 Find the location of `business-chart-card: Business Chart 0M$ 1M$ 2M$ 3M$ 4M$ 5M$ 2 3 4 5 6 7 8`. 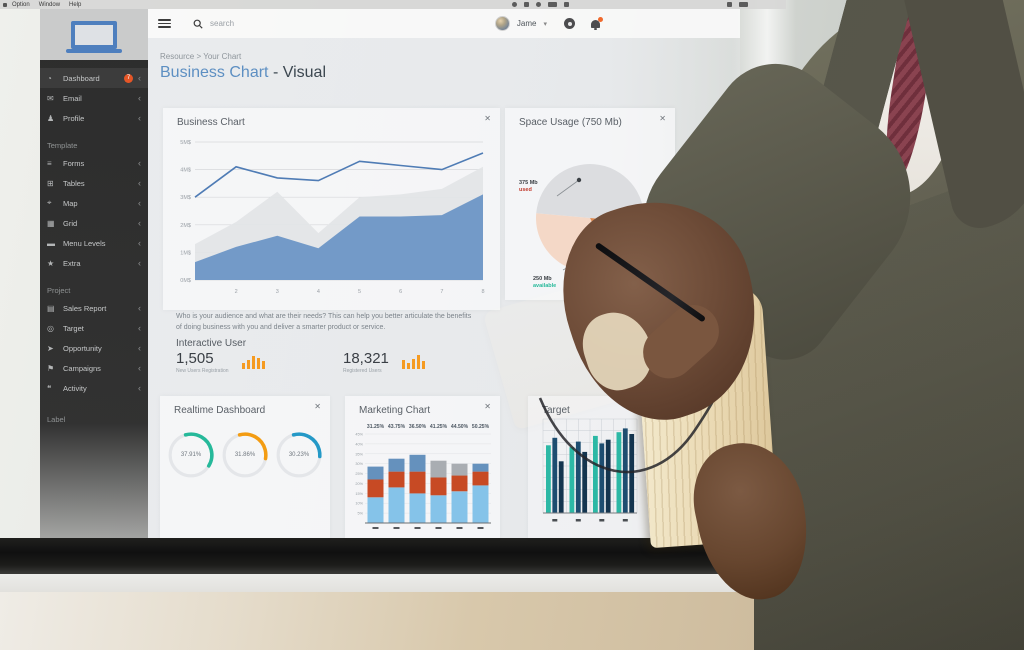

business-chart-card: Business Chart 0M$ 1M$ 2M$ 3M$ 4M$ 5M$ 2 3 4 5 6 7 8 is located at coordinates (331, 209).